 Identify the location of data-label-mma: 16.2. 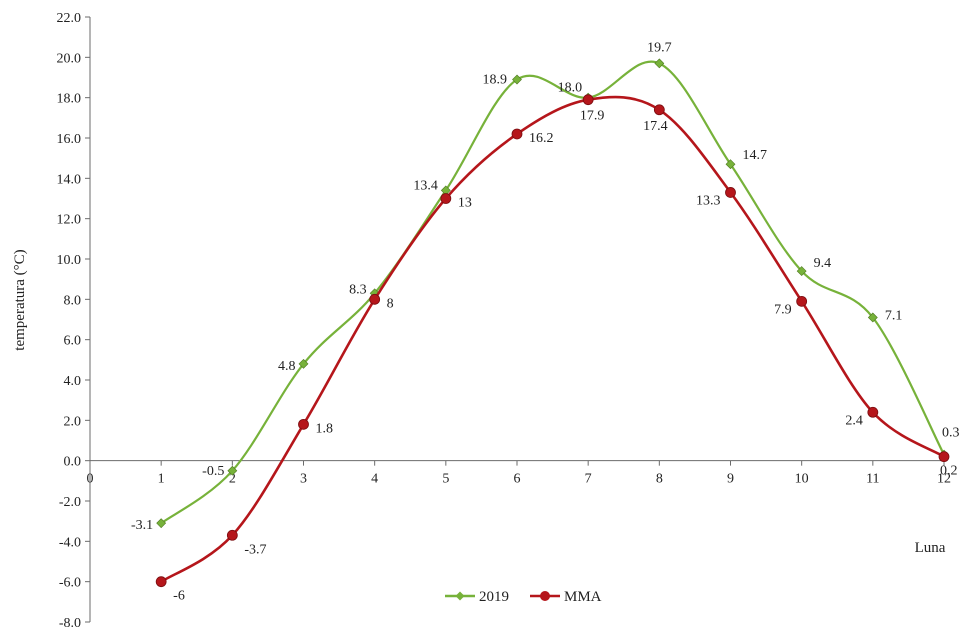
(541, 138).